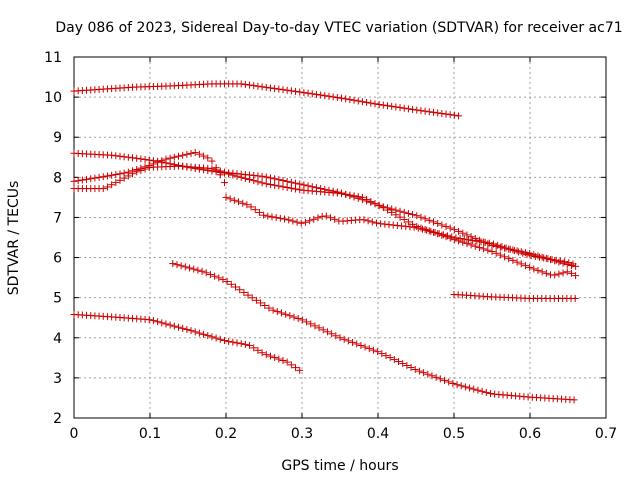  What do you see at coordinates (57, 259) in the screenshot?
I see `y-tick-label: 6` at bounding box center [57, 259].